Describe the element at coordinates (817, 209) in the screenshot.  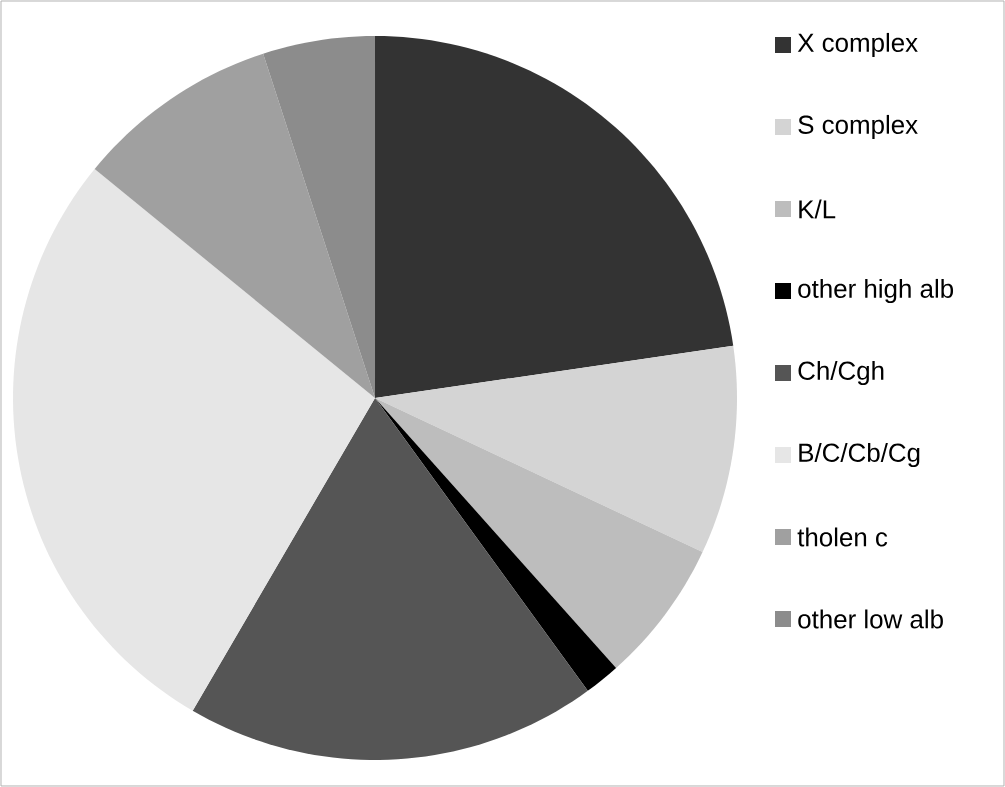
I see `legend-label: K/L` at that location.